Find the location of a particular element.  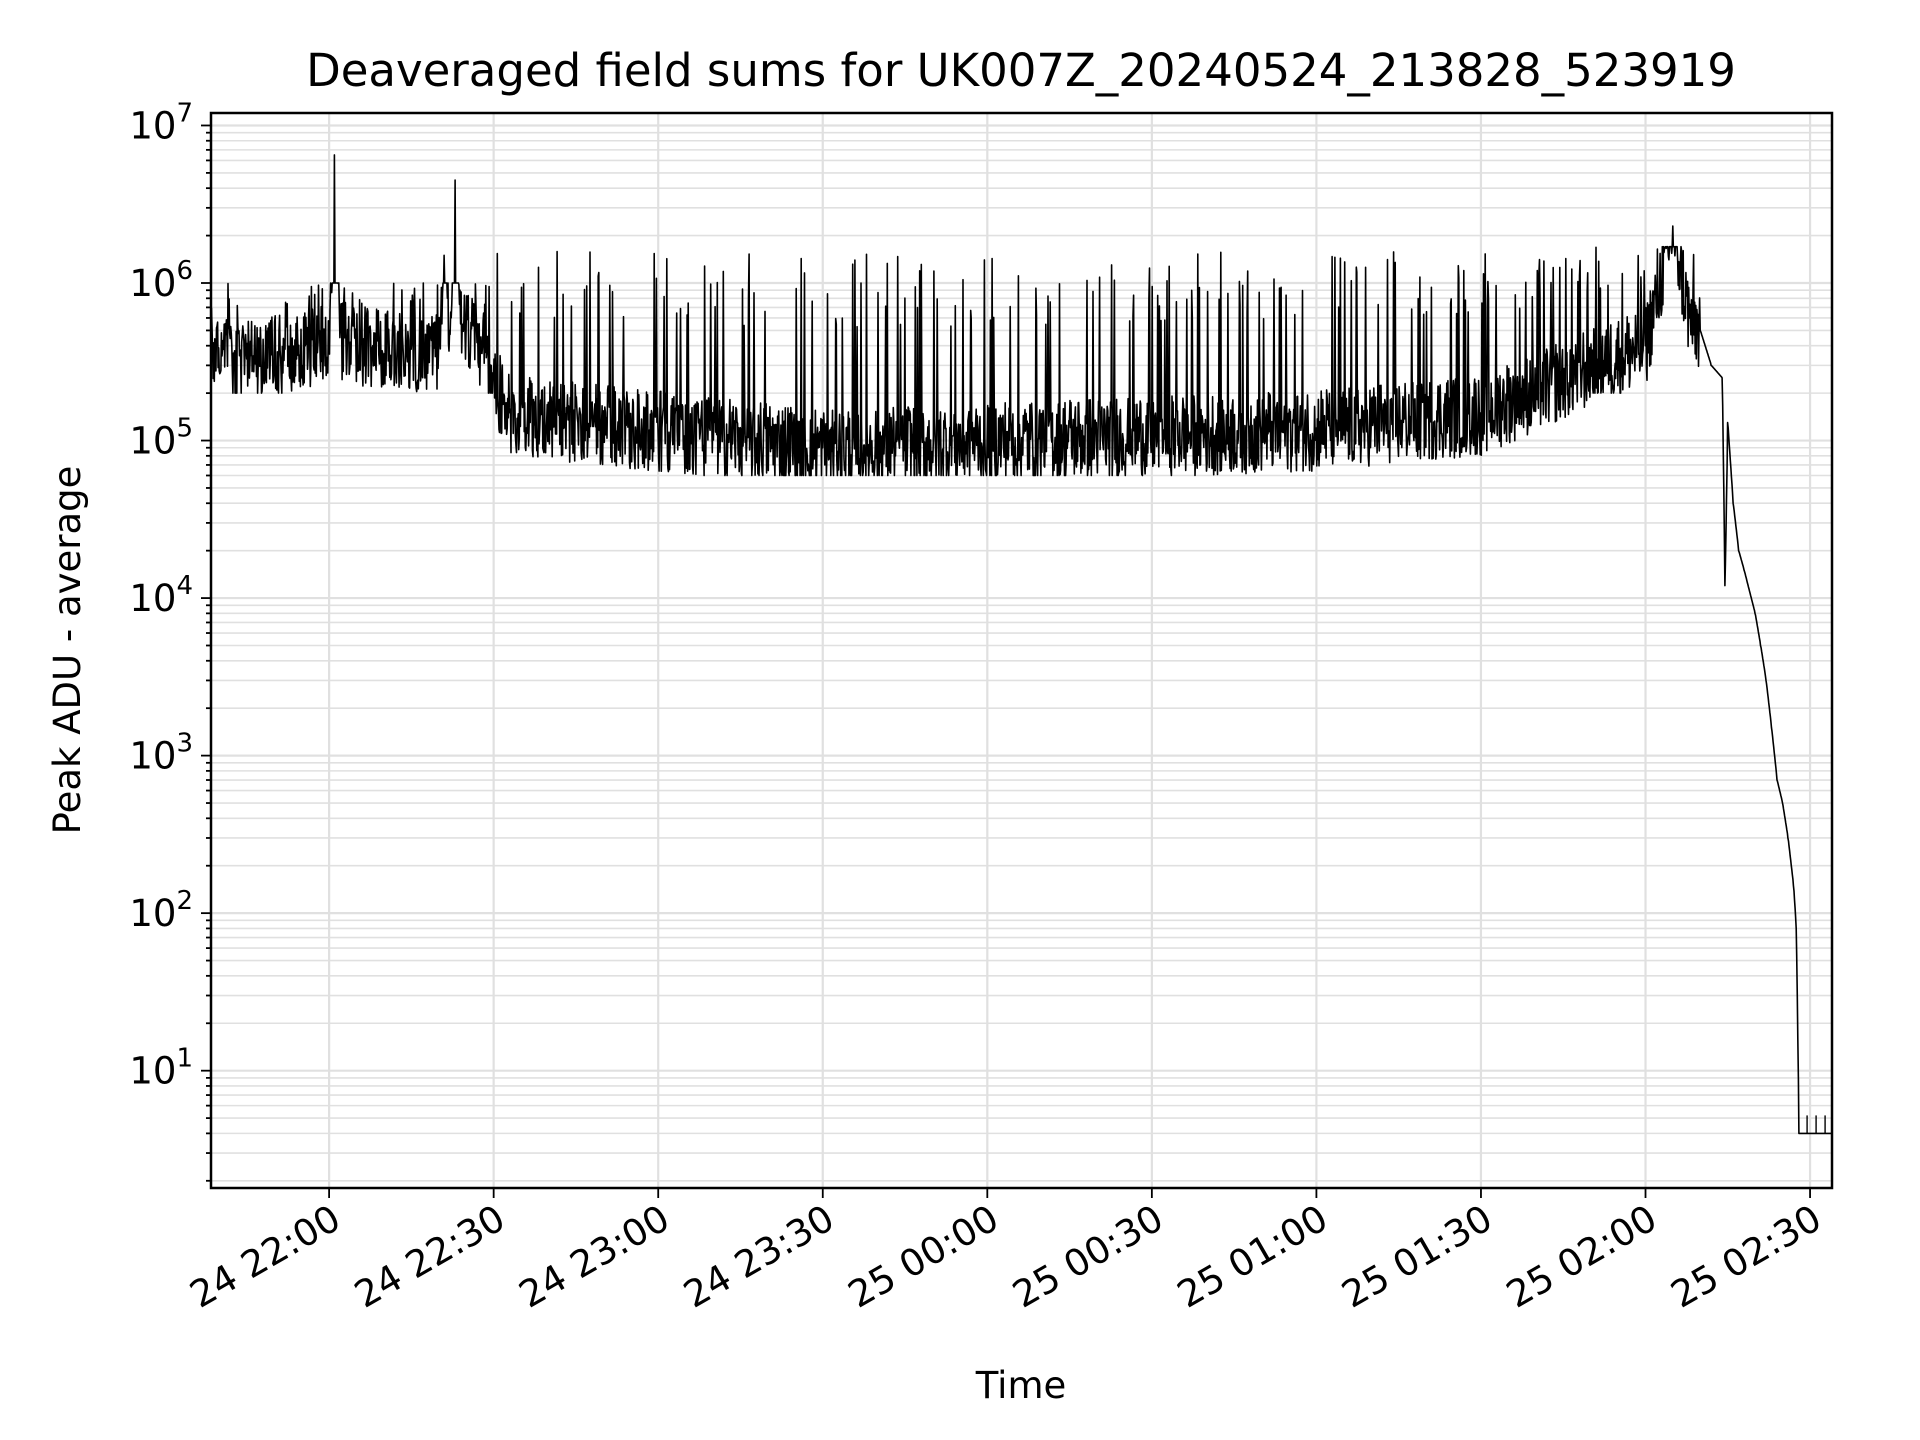

y-tick-label-exponent: 5 is located at coordinates (184, 429).